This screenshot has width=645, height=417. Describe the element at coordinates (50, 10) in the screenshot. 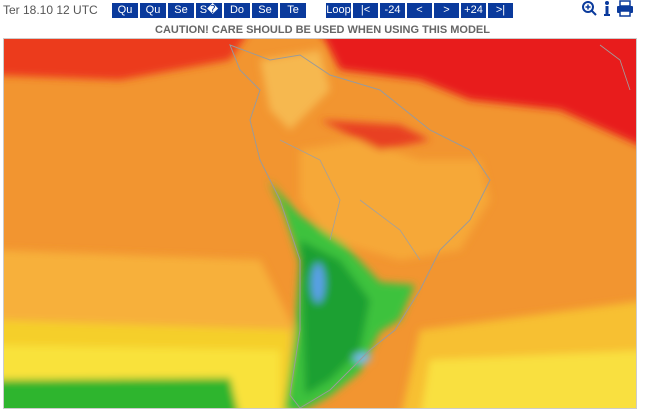

I see `date-label: Ter 18.10 12 UTC` at that location.